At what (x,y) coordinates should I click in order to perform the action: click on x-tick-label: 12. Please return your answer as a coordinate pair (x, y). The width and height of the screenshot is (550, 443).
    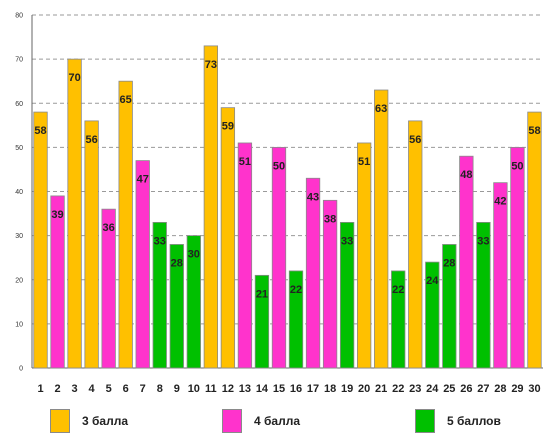
    Looking at the image, I should click on (228, 389).